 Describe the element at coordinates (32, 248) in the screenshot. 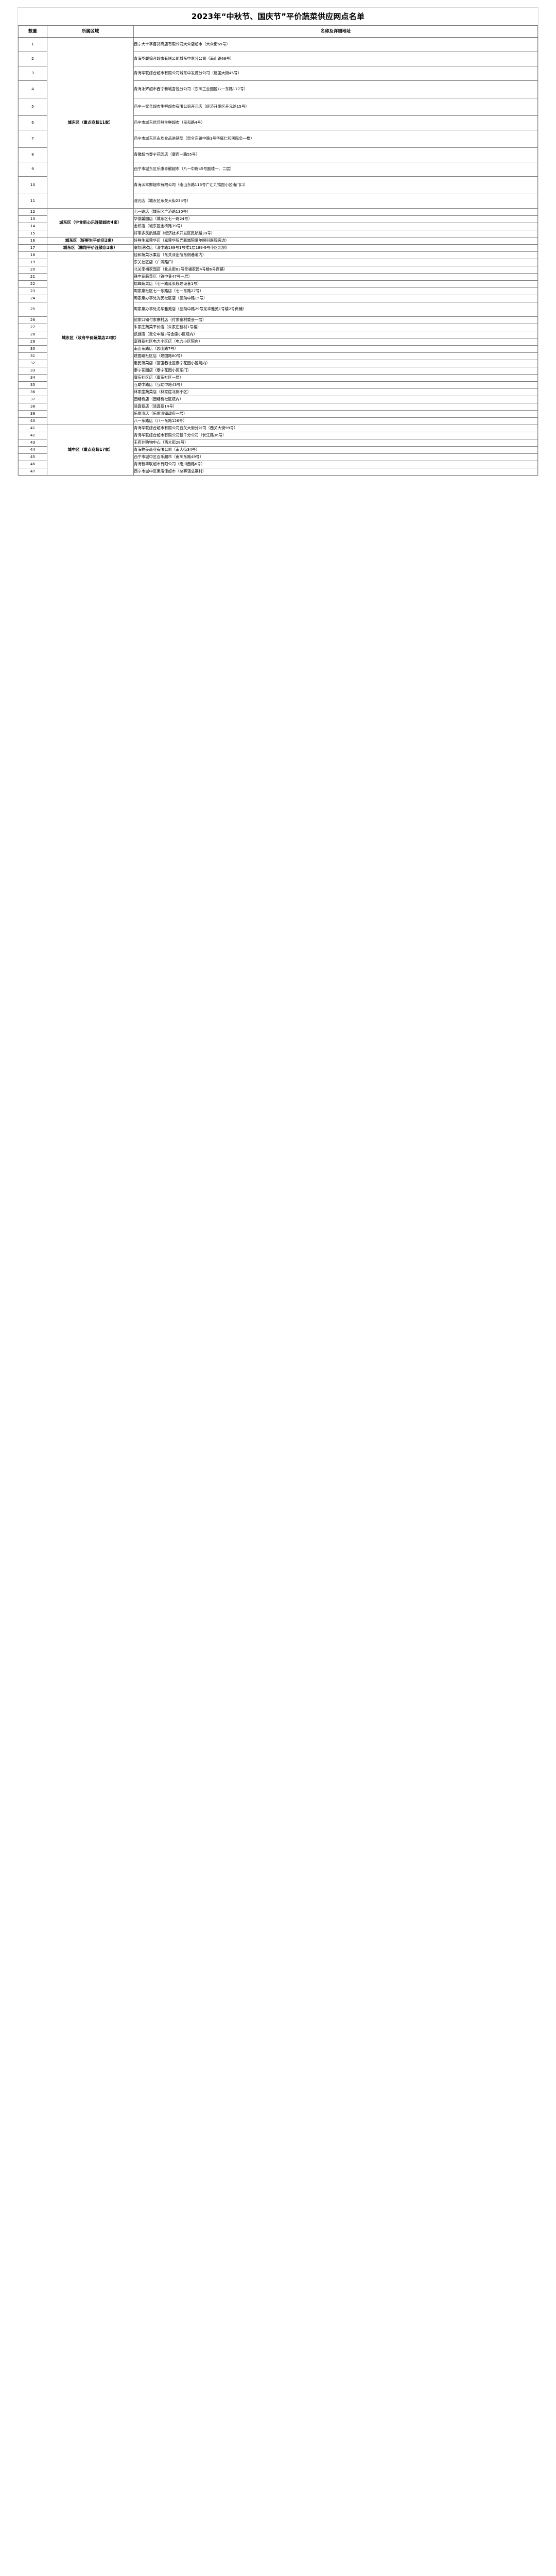

I see `cell-quantity: 17` at that location.